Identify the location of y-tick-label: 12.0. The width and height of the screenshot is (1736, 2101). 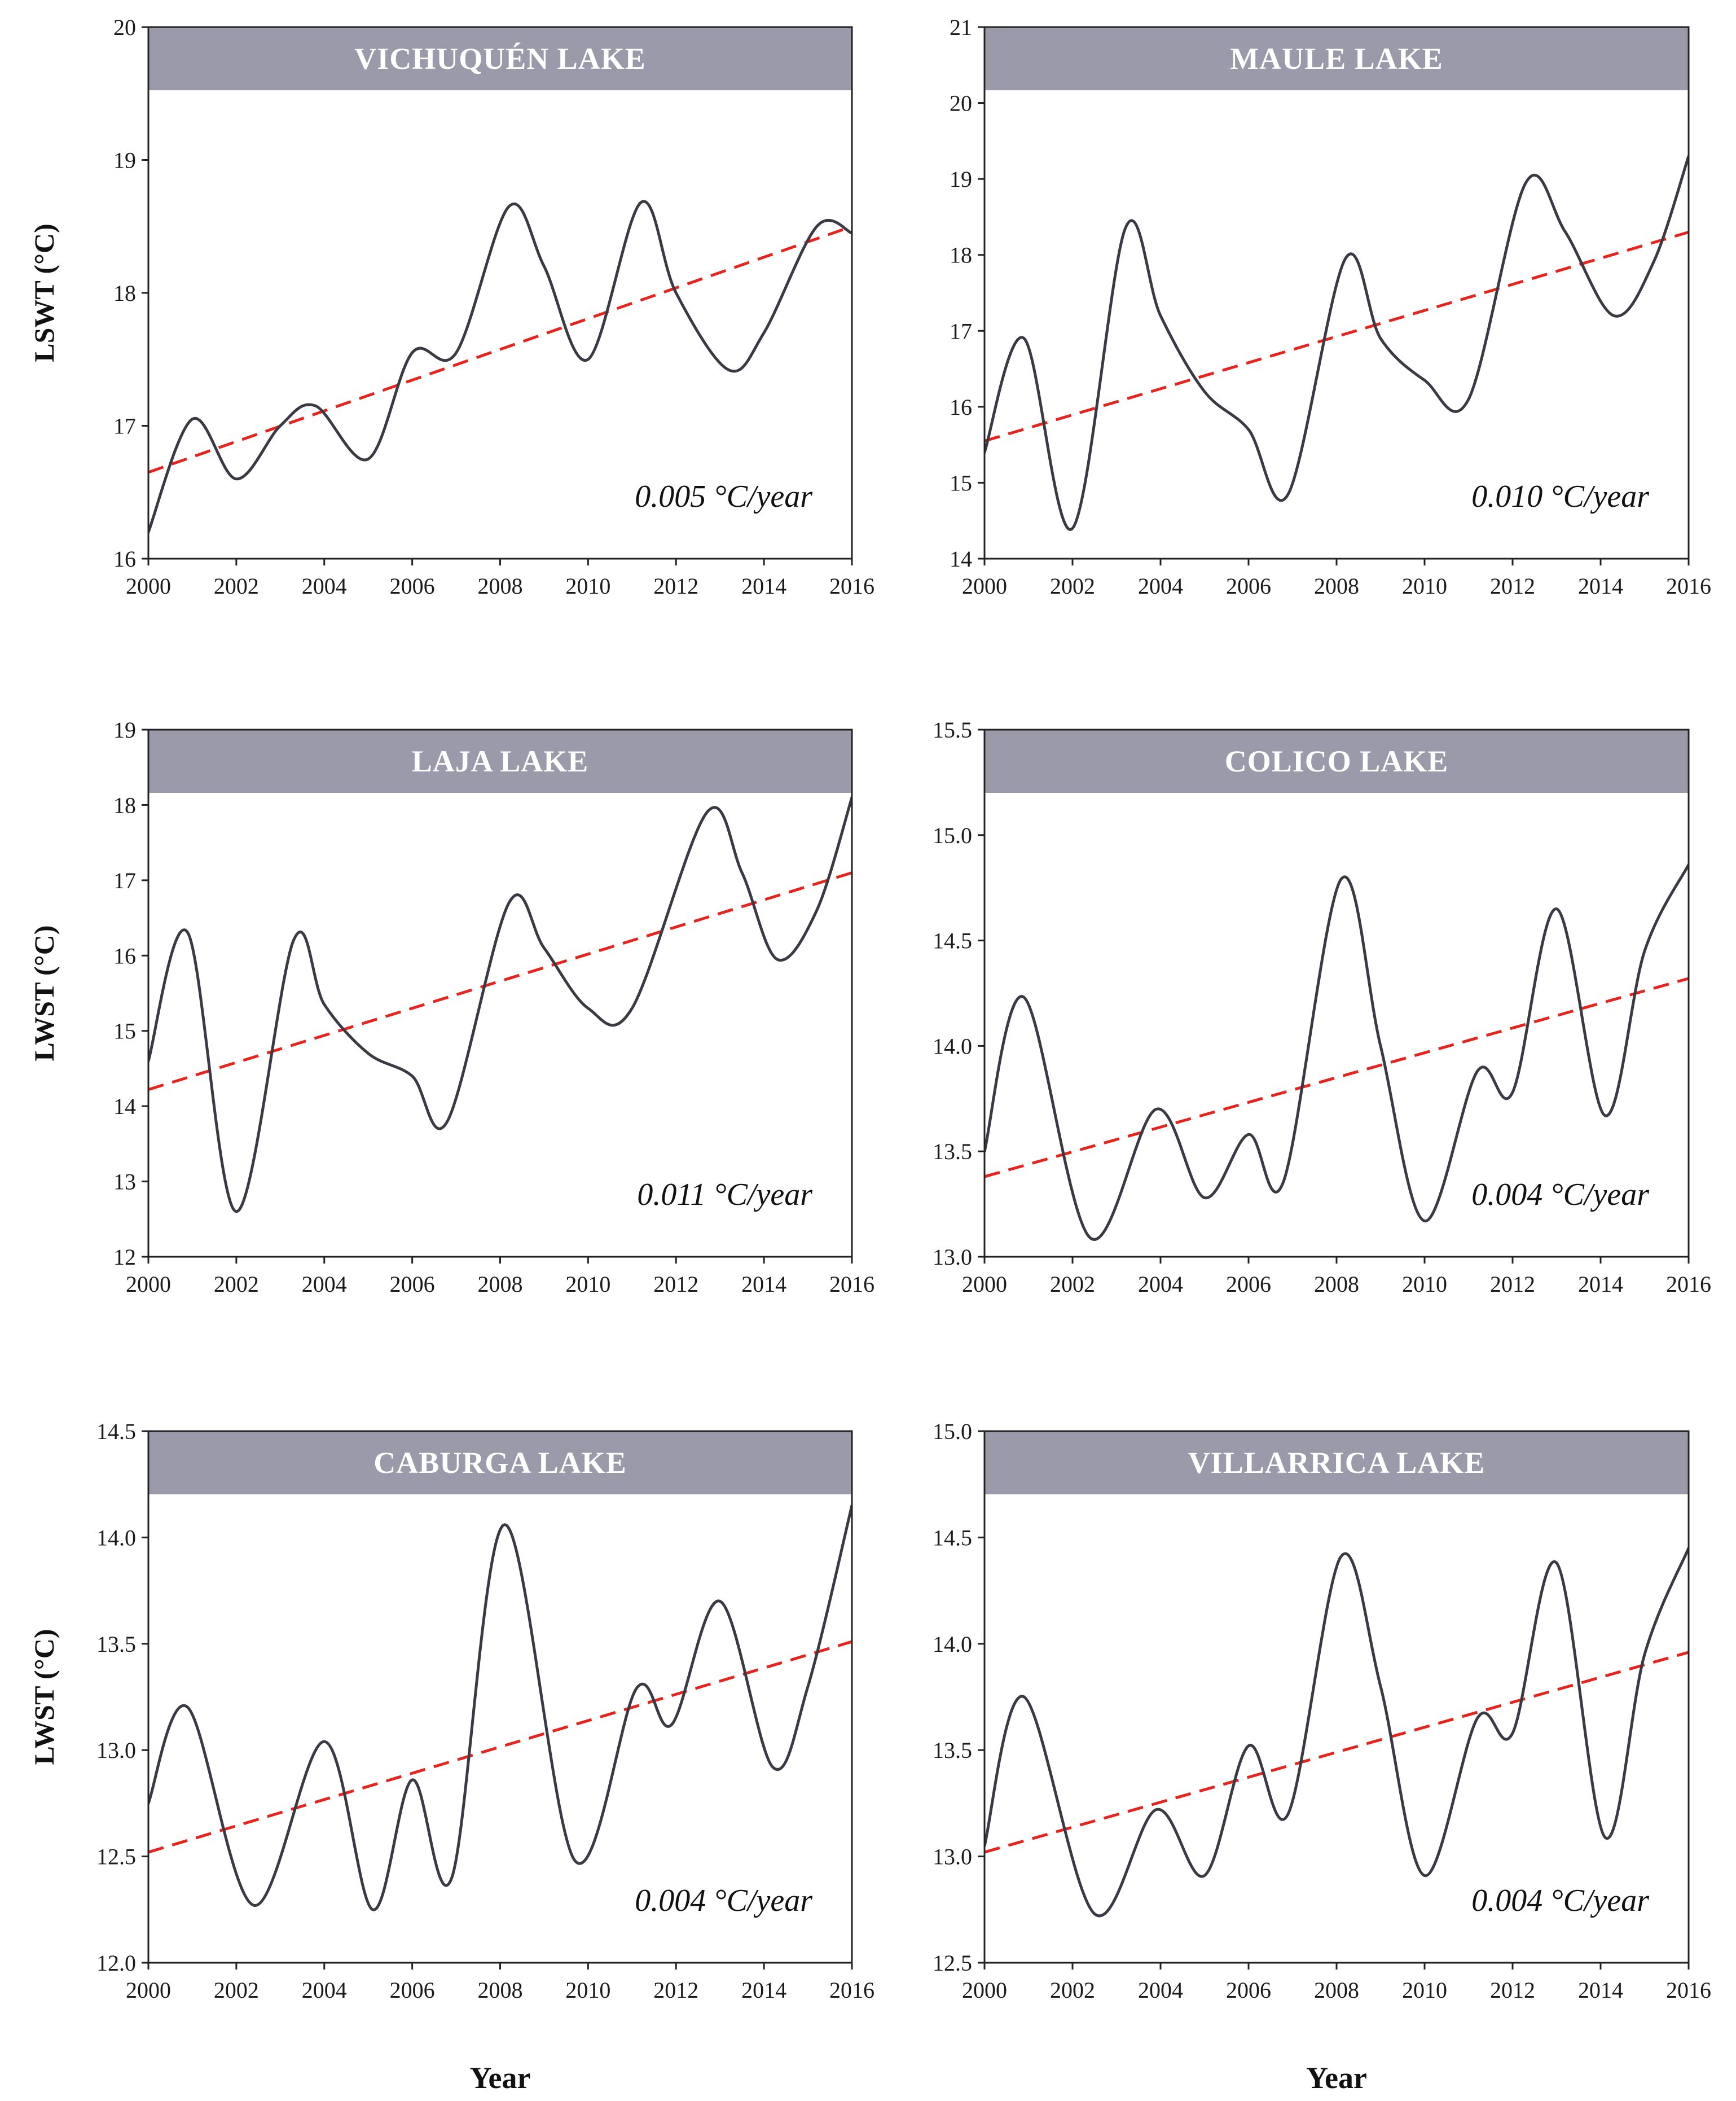
(116, 1963).